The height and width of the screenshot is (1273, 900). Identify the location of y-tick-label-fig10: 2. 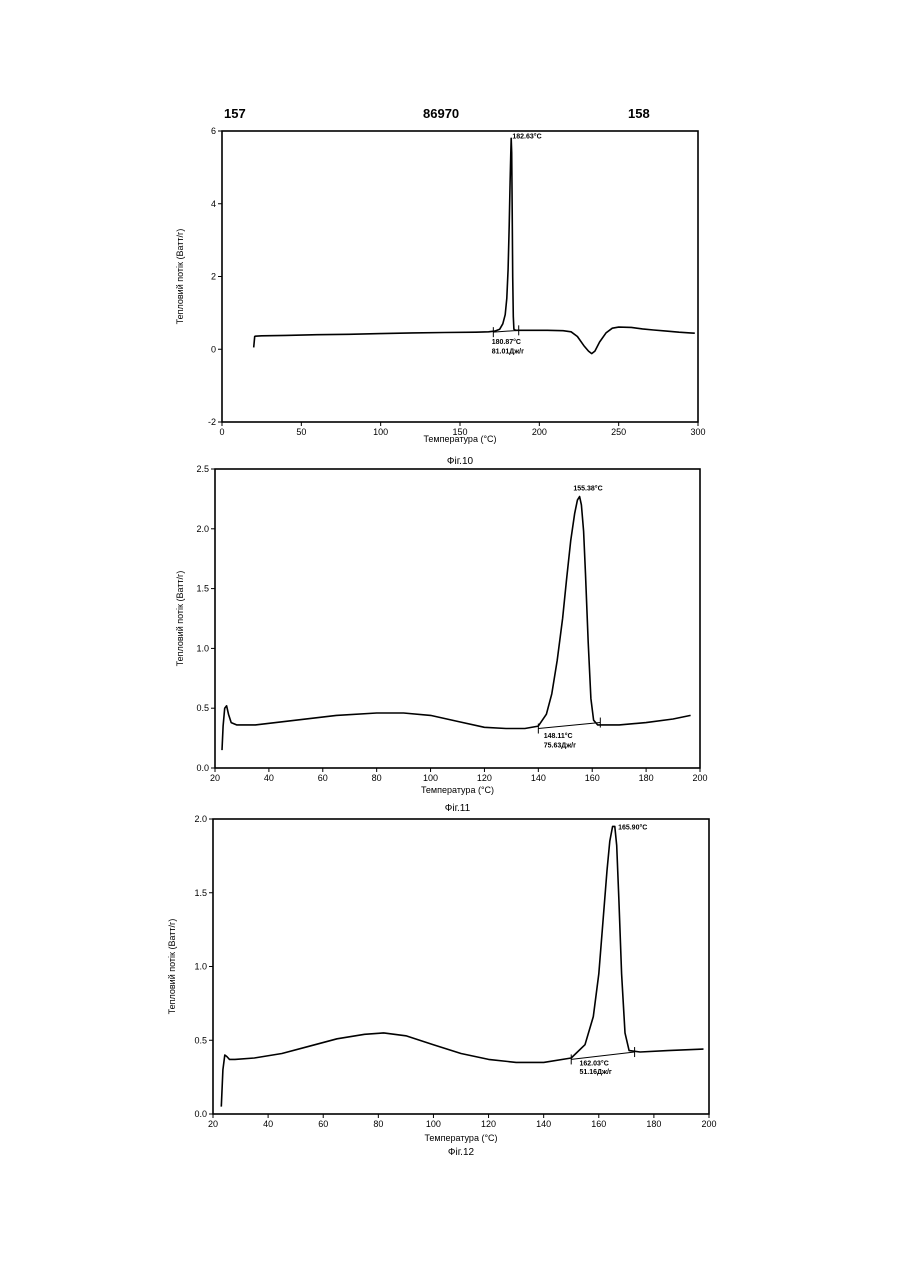
(213, 277).